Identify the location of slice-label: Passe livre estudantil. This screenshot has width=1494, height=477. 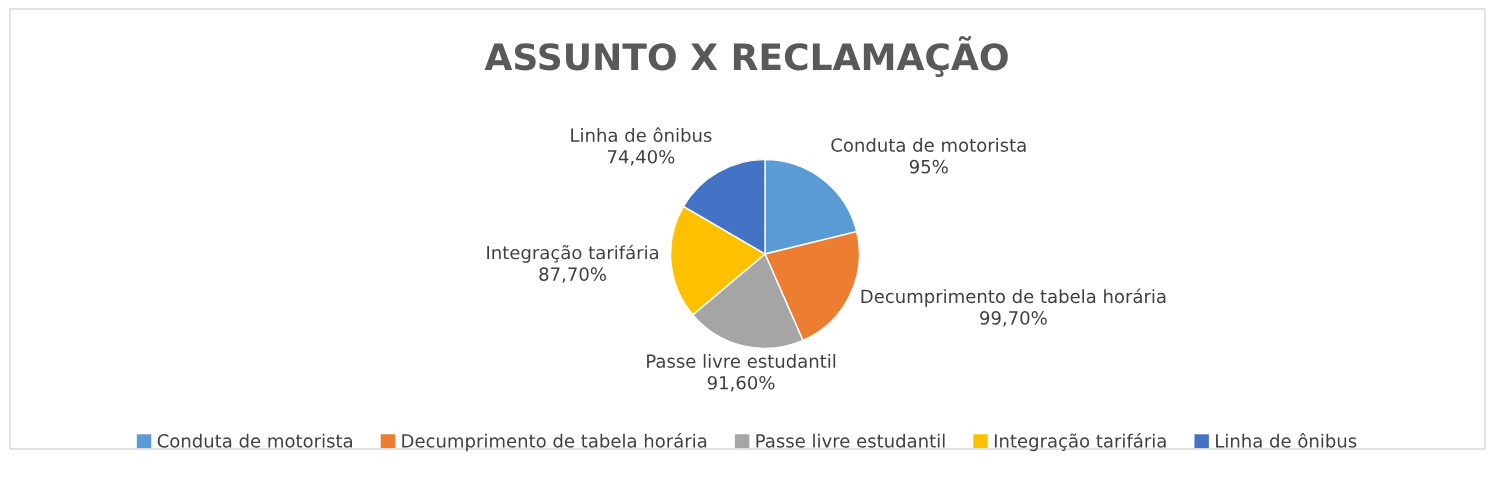
(741, 361).